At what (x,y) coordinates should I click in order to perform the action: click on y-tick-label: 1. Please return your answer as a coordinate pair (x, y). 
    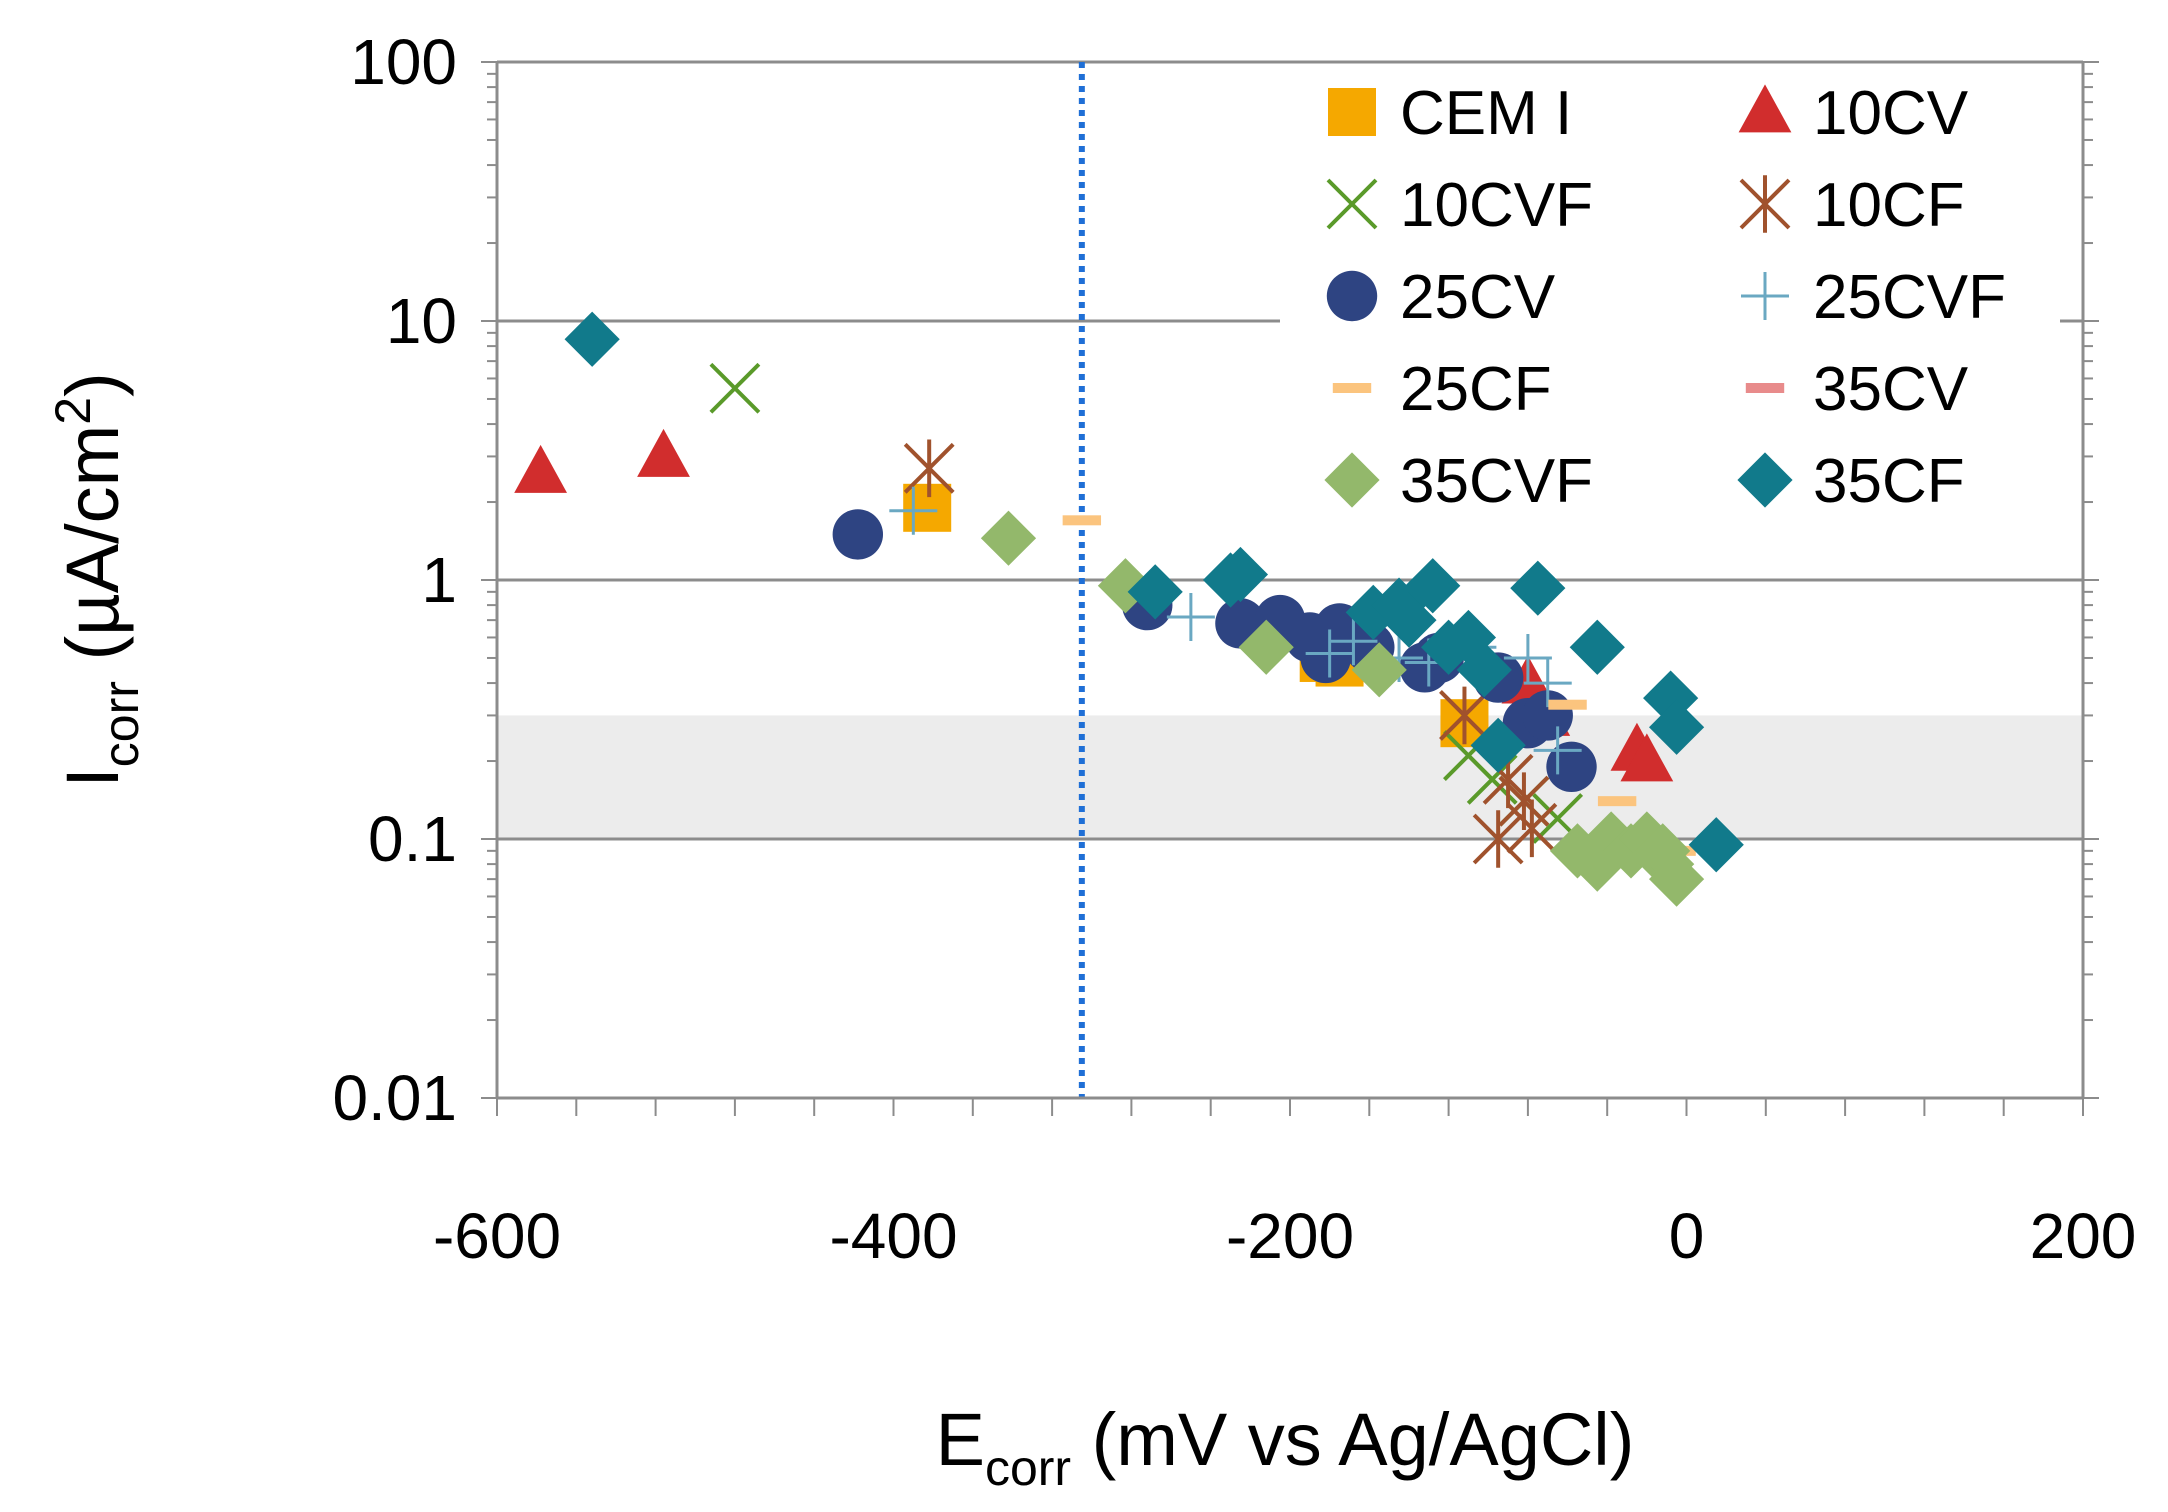
    Looking at the image, I should click on (439, 580).